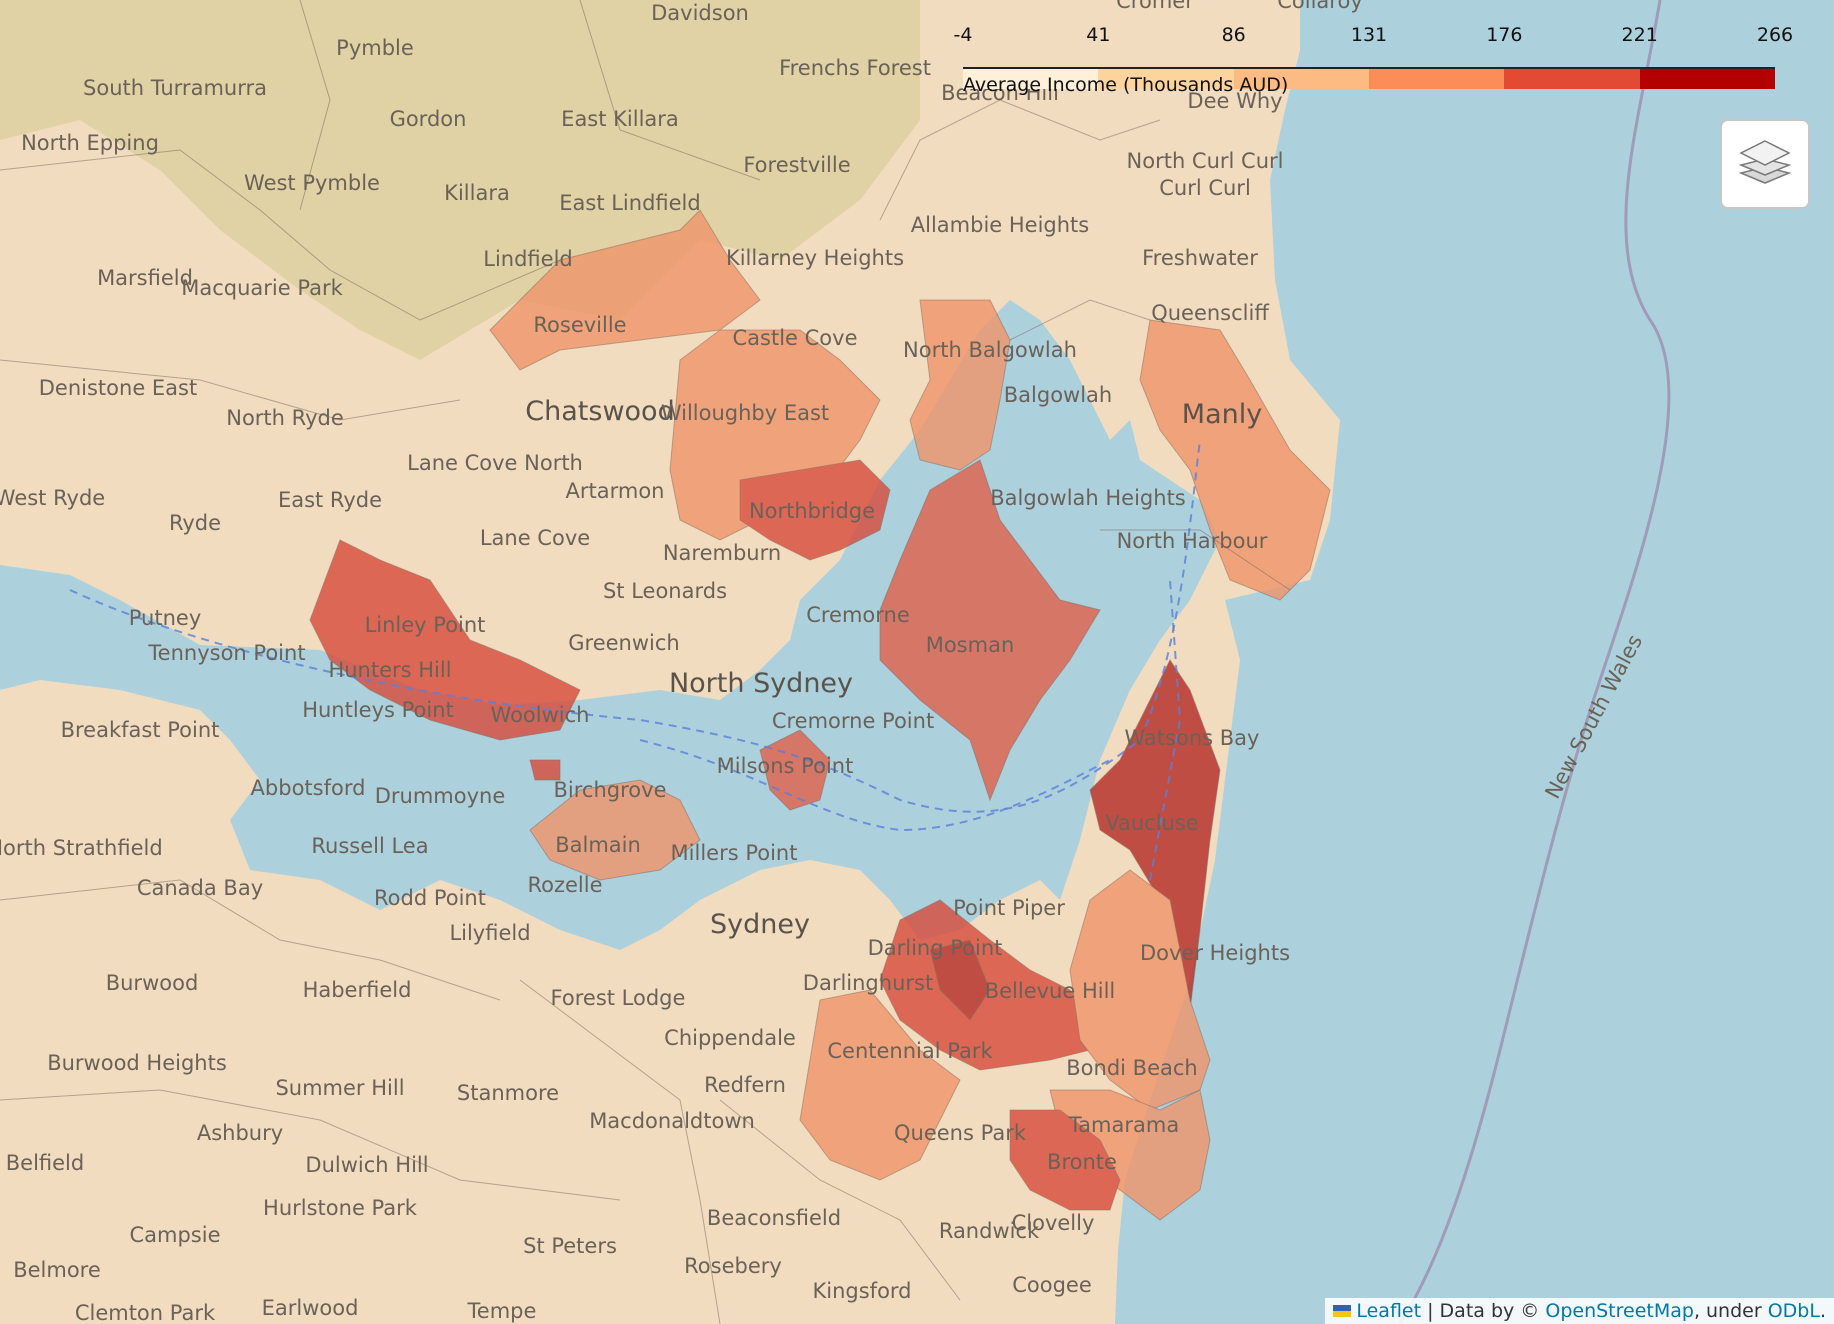 This screenshot has width=1834, height=1324. What do you see at coordinates (1192, 738) in the screenshot?
I see `place-label: Watsons Bay` at bounding box center [1192, 738].